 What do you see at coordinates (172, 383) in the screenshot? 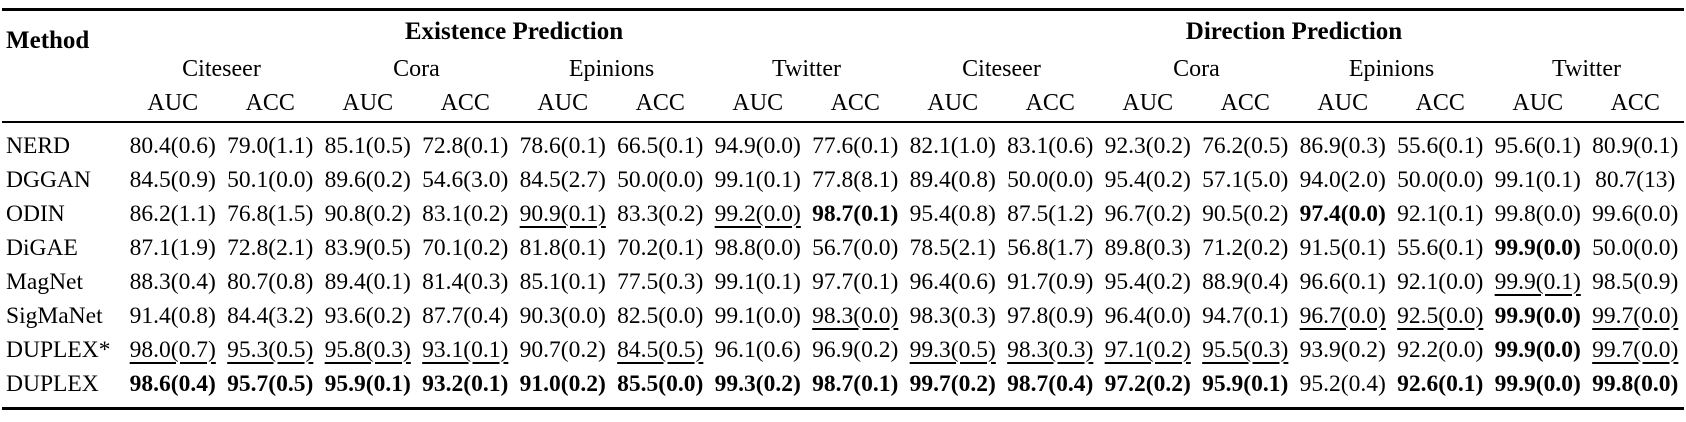
I see `value-cell: 98.6(0.4)` at bounding box center [172, 383].